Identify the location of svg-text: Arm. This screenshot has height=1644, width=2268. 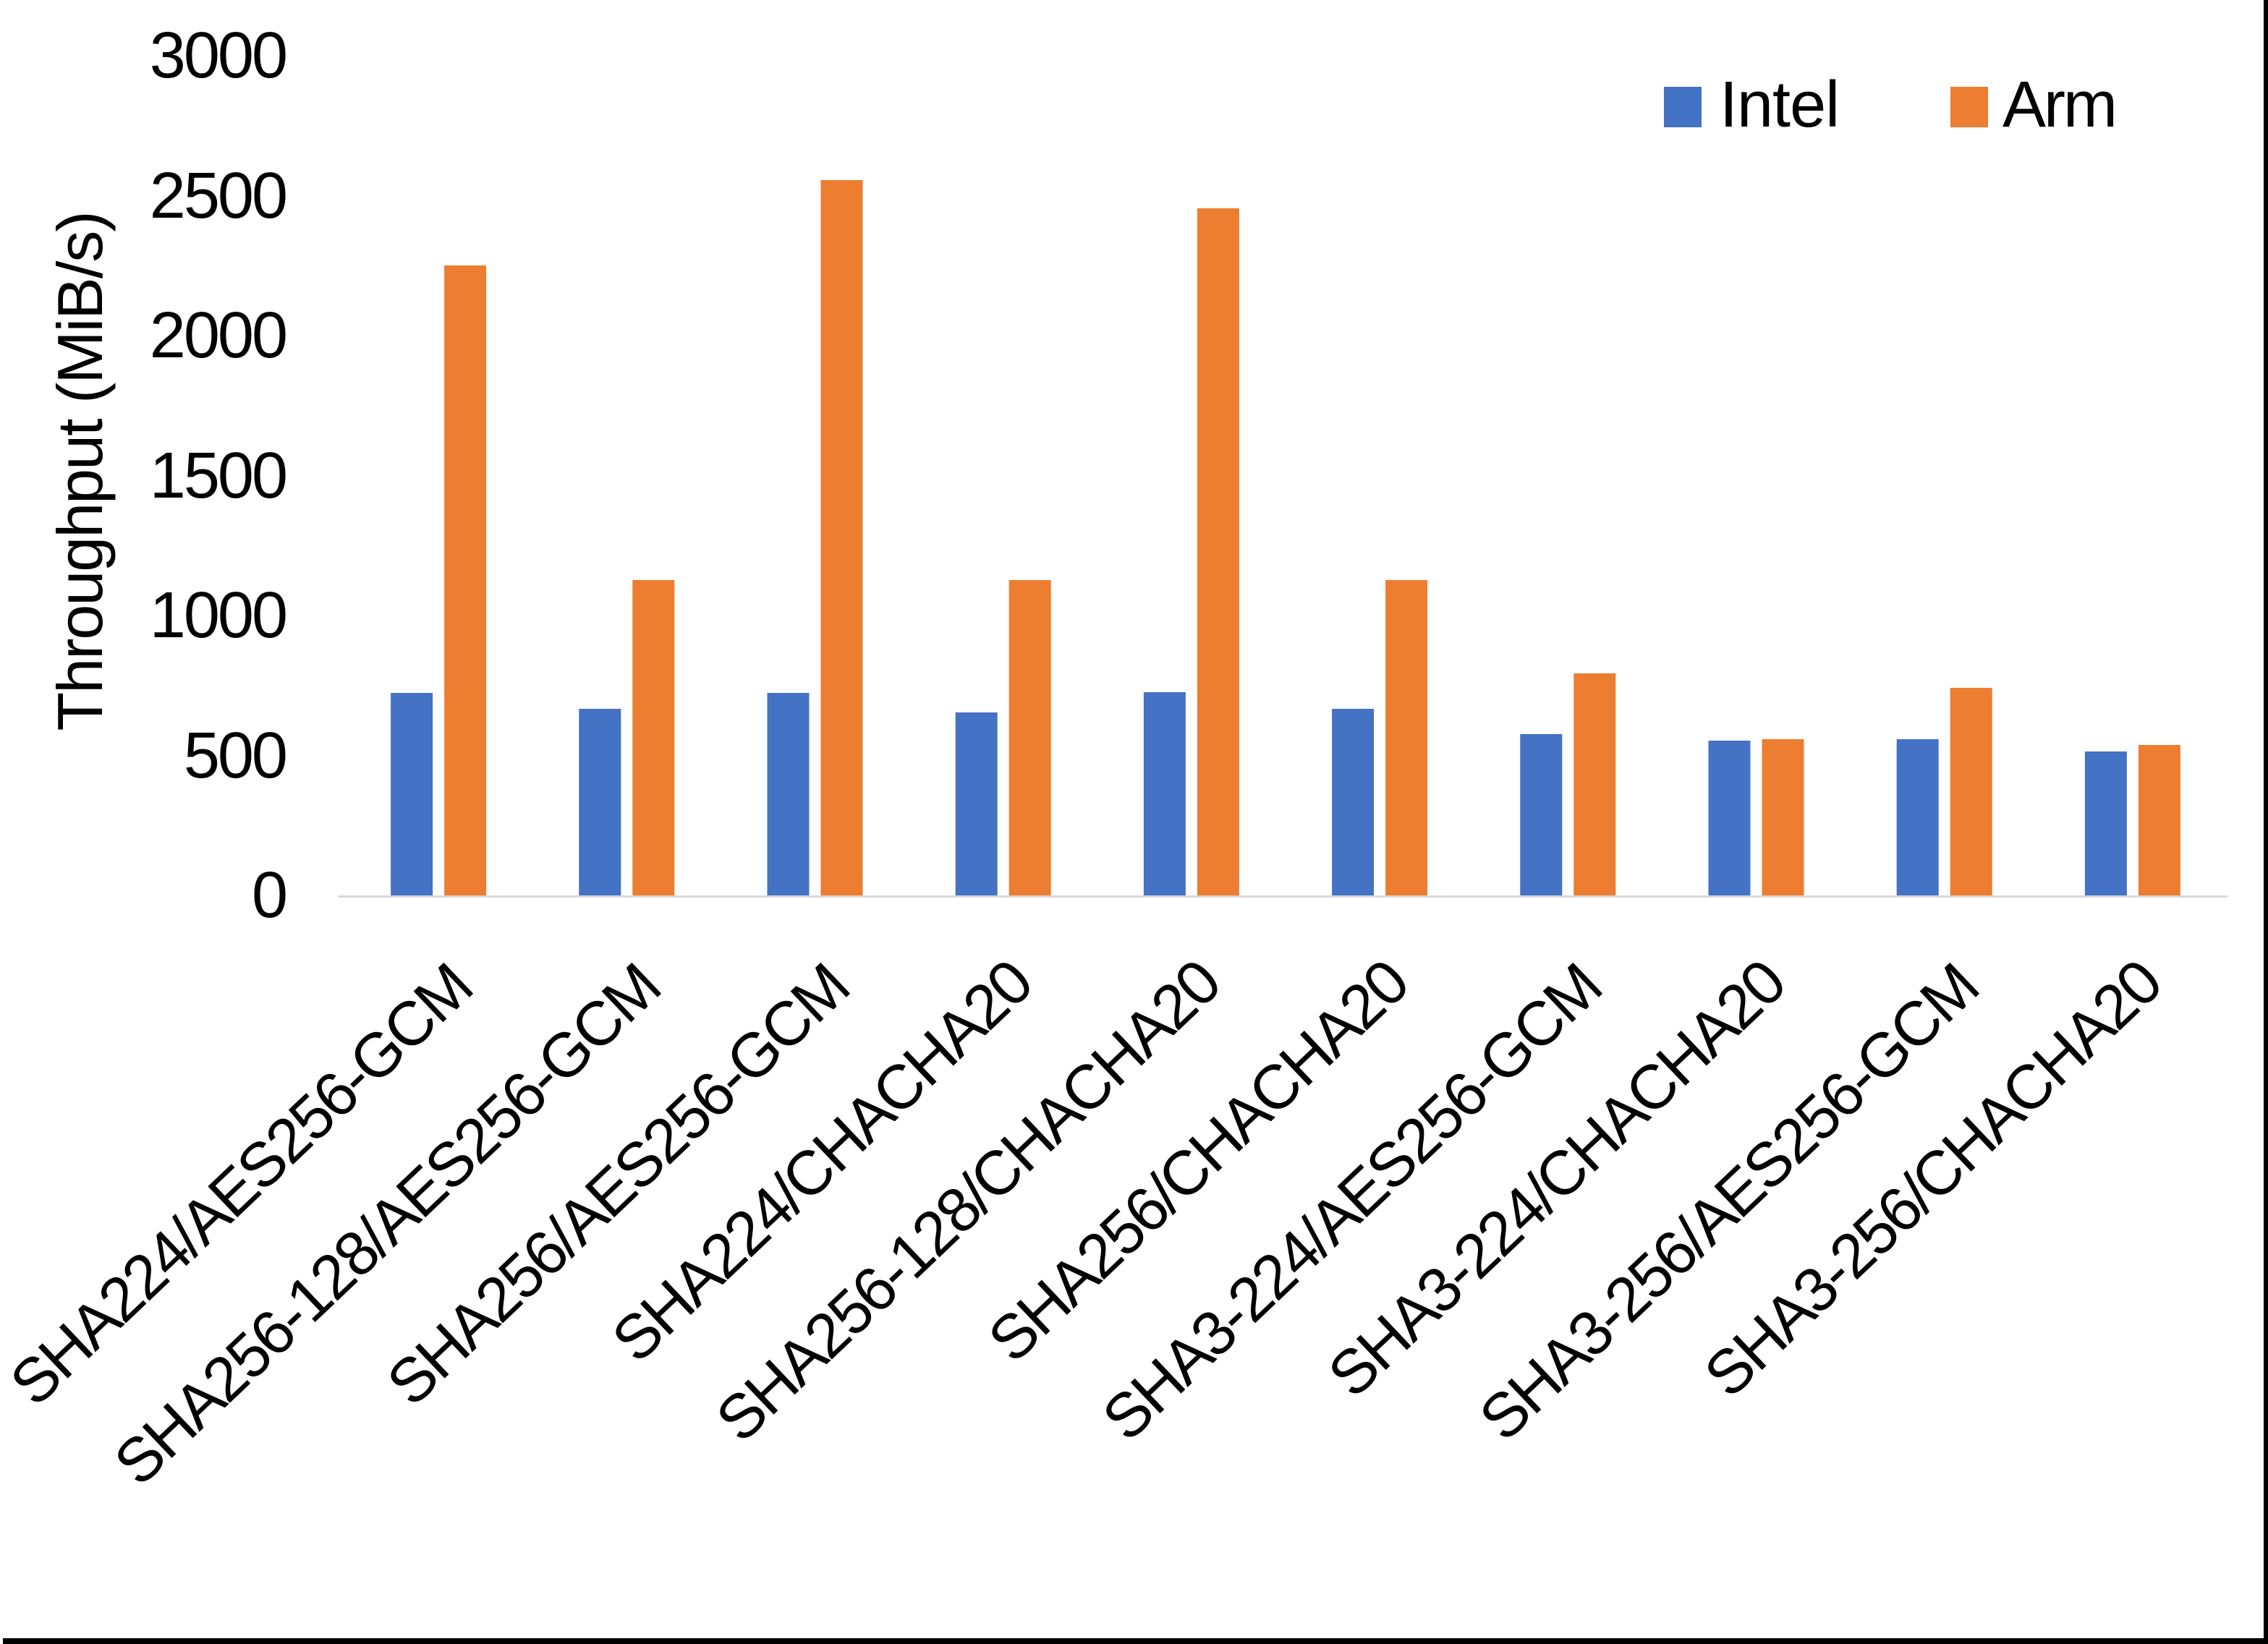
(2058, 105).